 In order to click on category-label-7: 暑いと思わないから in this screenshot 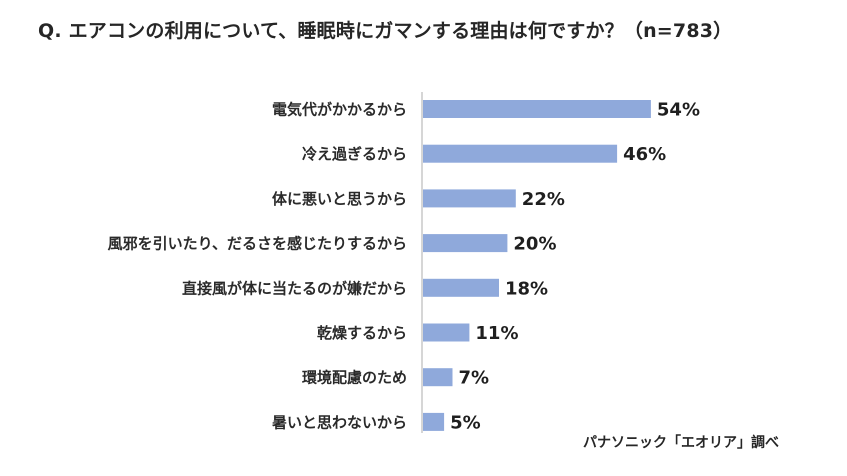, I will do `click(339, 422)`.